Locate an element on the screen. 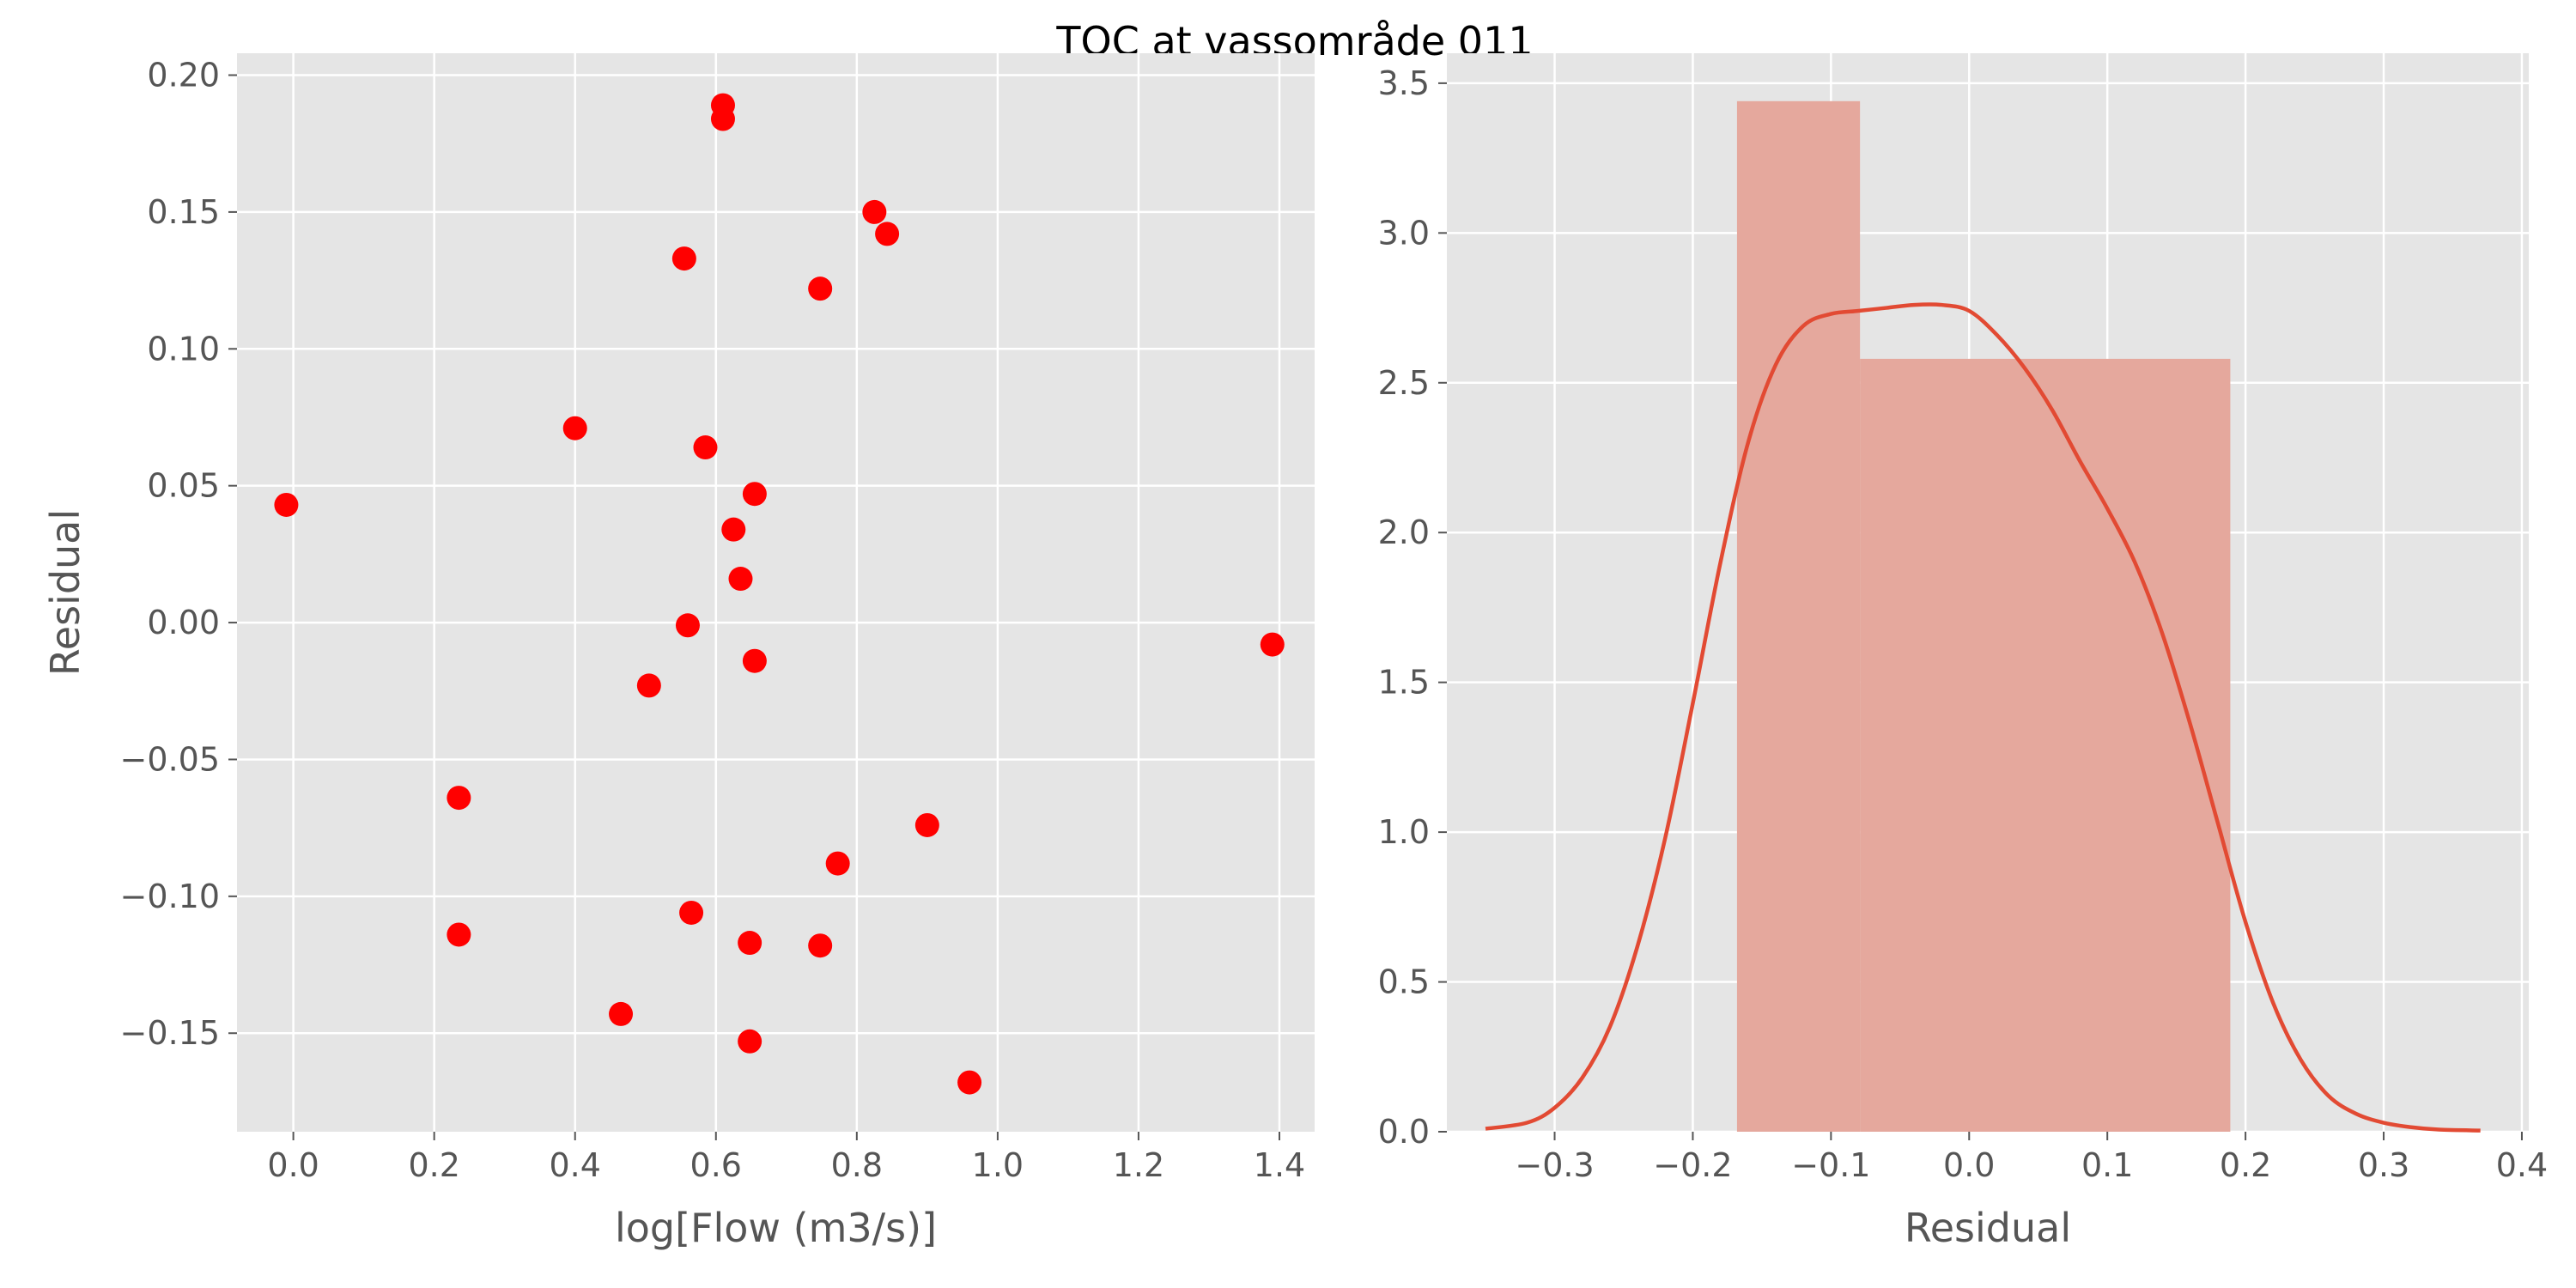 The width and height of the screenshot is (2576, 1288). x-tick-label: 0.3 is located at coordinates (2383, 1165).